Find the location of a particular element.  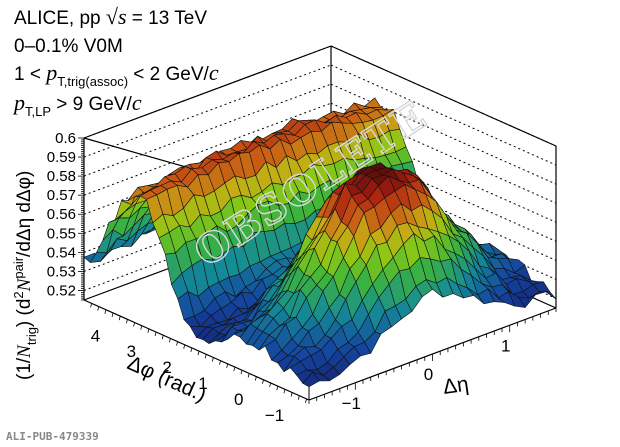

dphi-tick-label: 1 is located at coordinates (202, 383).